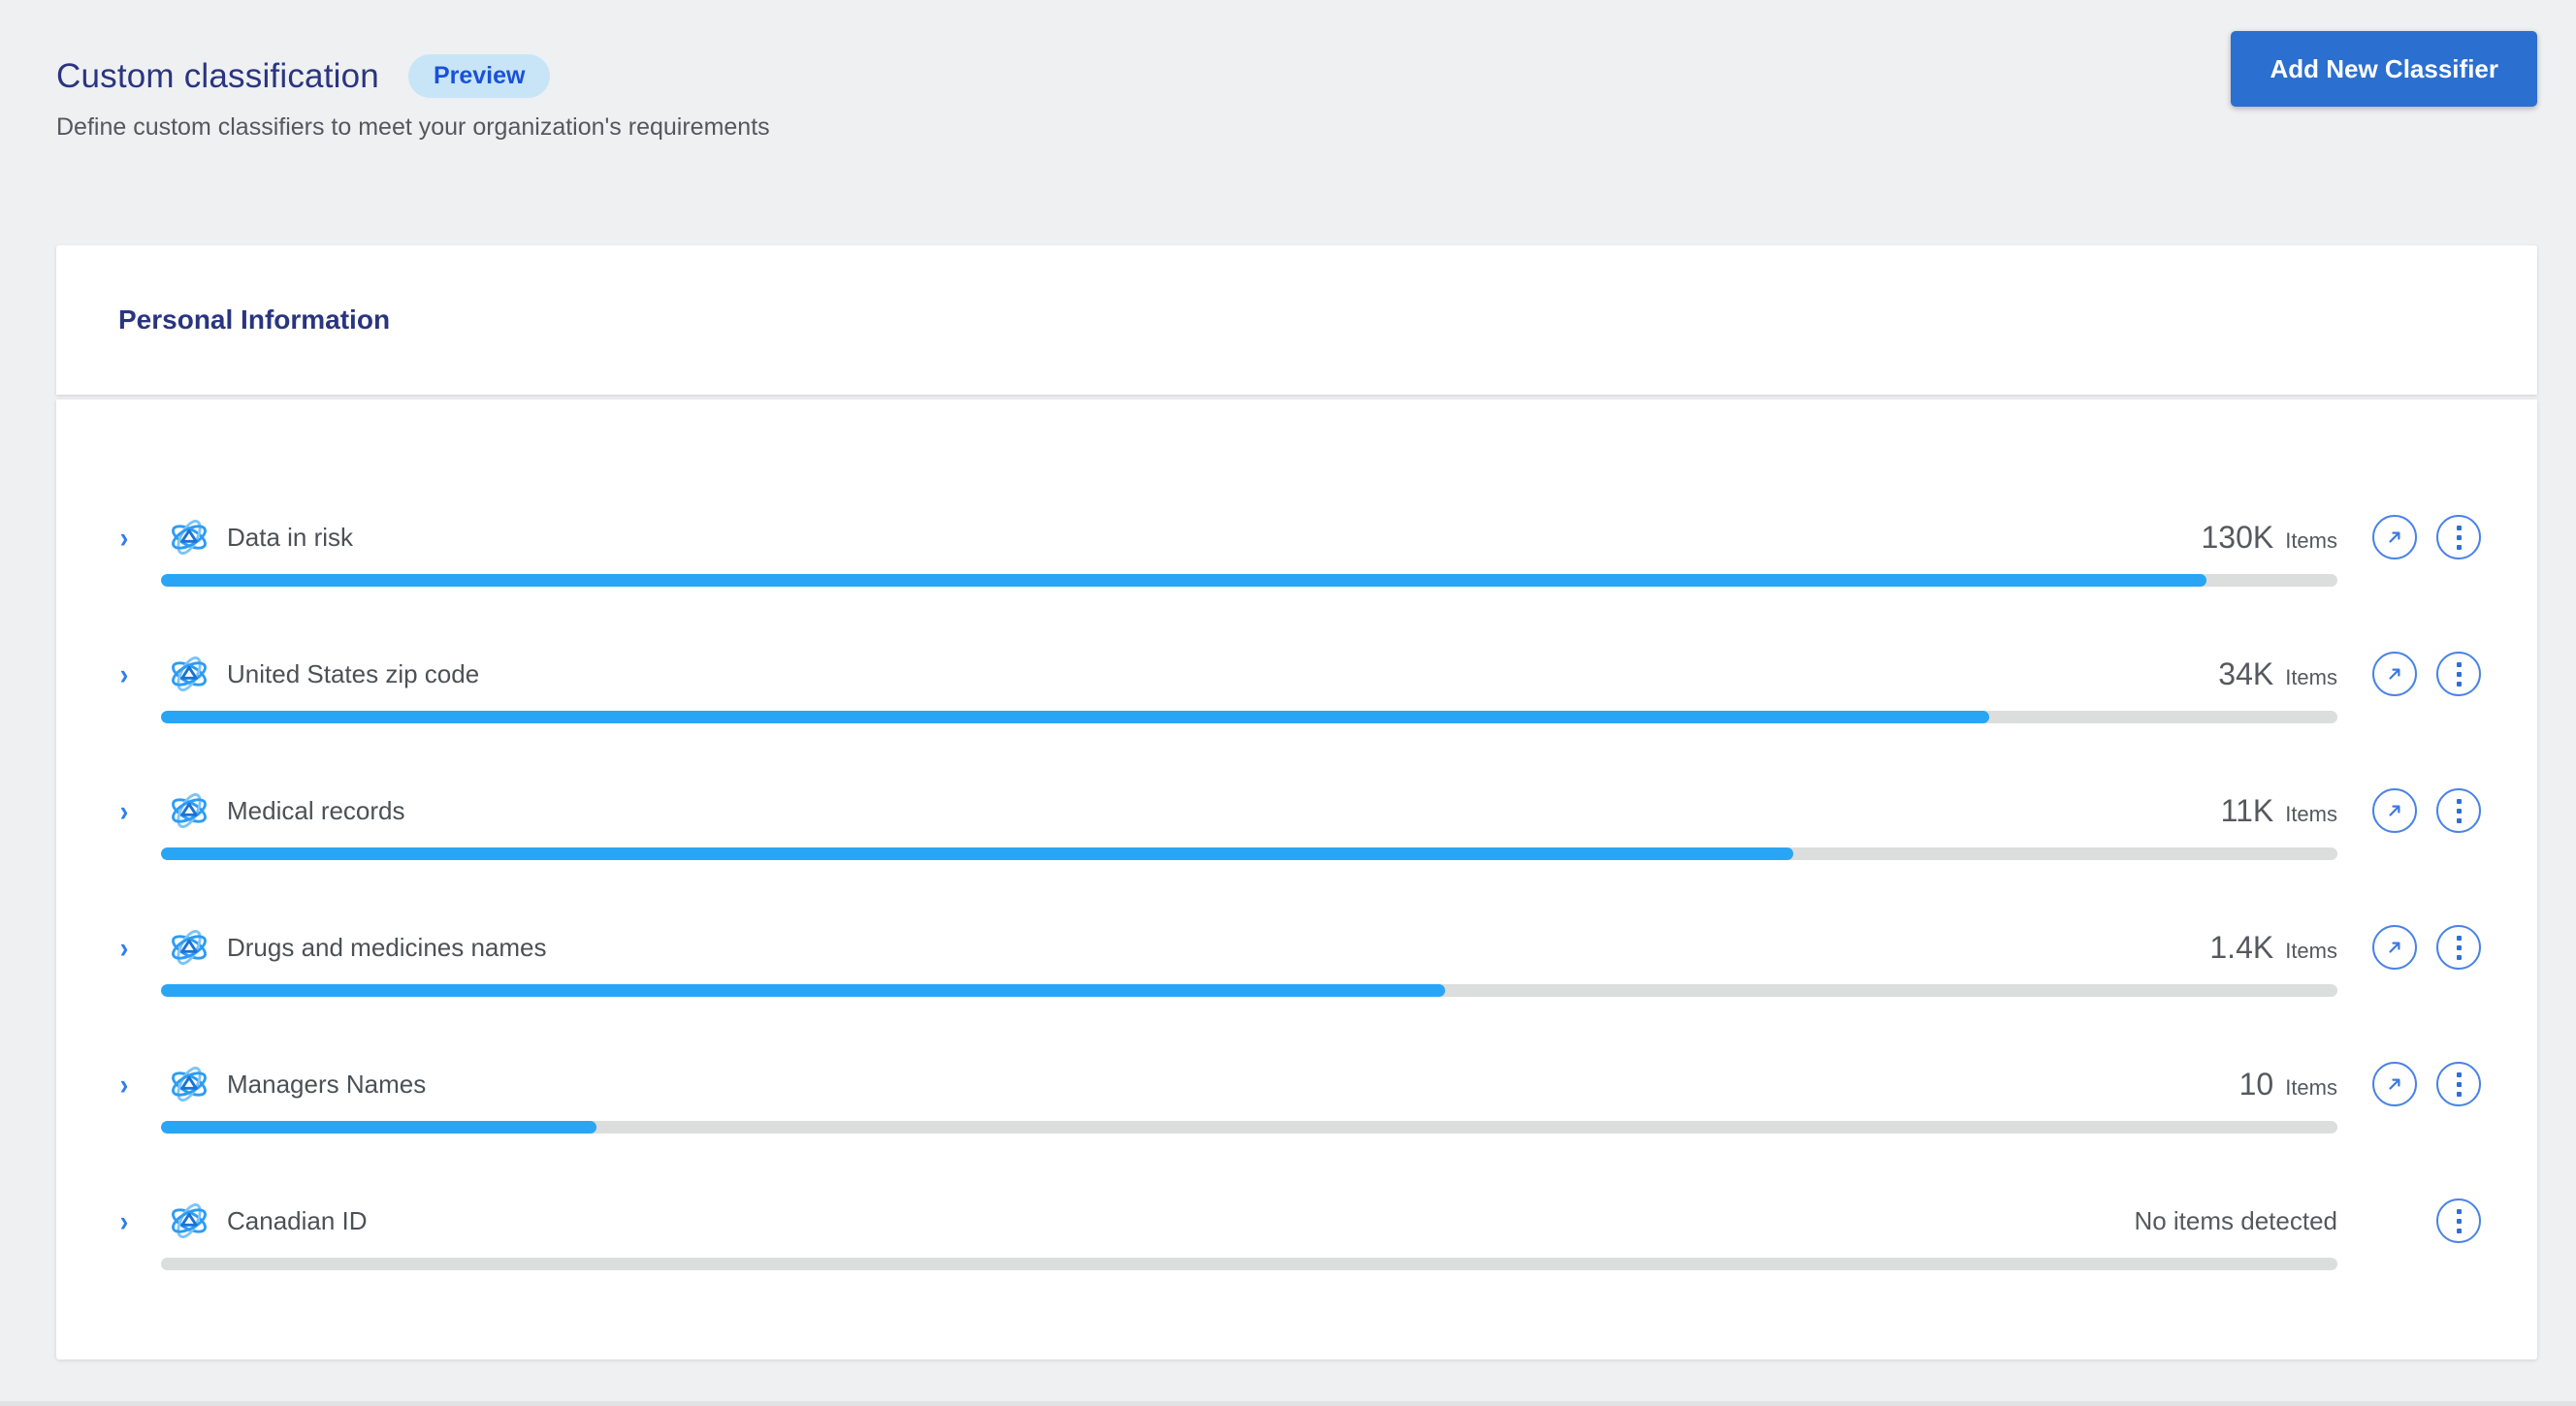  What do you see at coordinates (316, 810) in the screenshot?
I see `classifier-label: Medical records` at bounding box center [316, 810].